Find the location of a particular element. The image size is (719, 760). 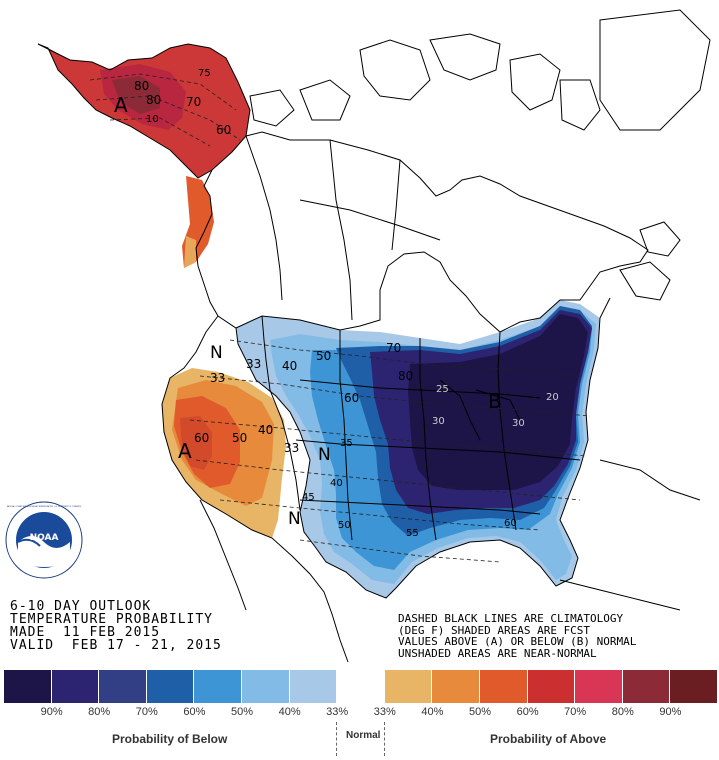

below-marker-east: B is located at coordinates (495, 401).